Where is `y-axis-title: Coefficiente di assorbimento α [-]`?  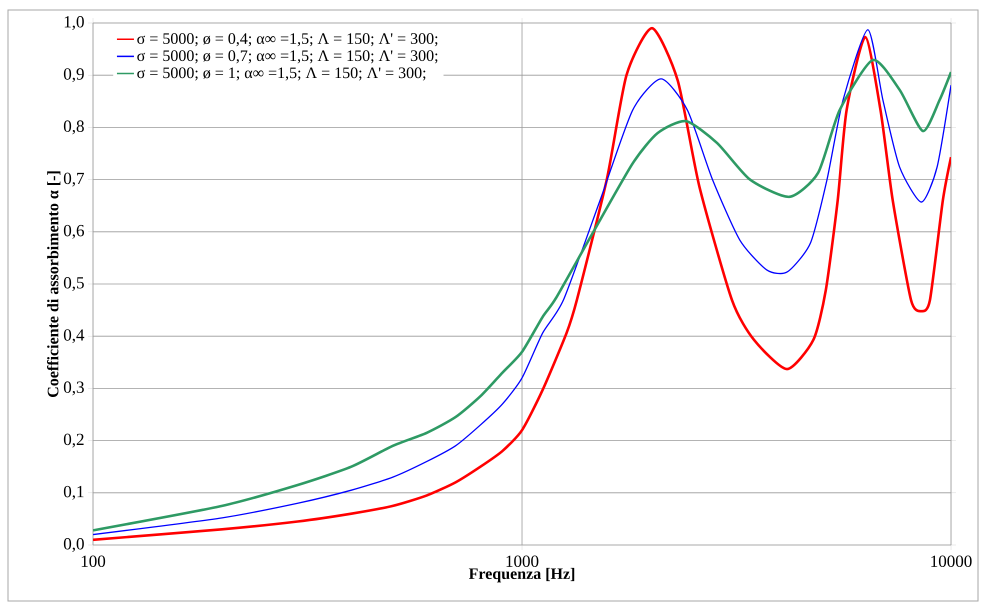
y-axis-title: Coefficiente di assorbimento α [-] is located at coordinates (53, 284).